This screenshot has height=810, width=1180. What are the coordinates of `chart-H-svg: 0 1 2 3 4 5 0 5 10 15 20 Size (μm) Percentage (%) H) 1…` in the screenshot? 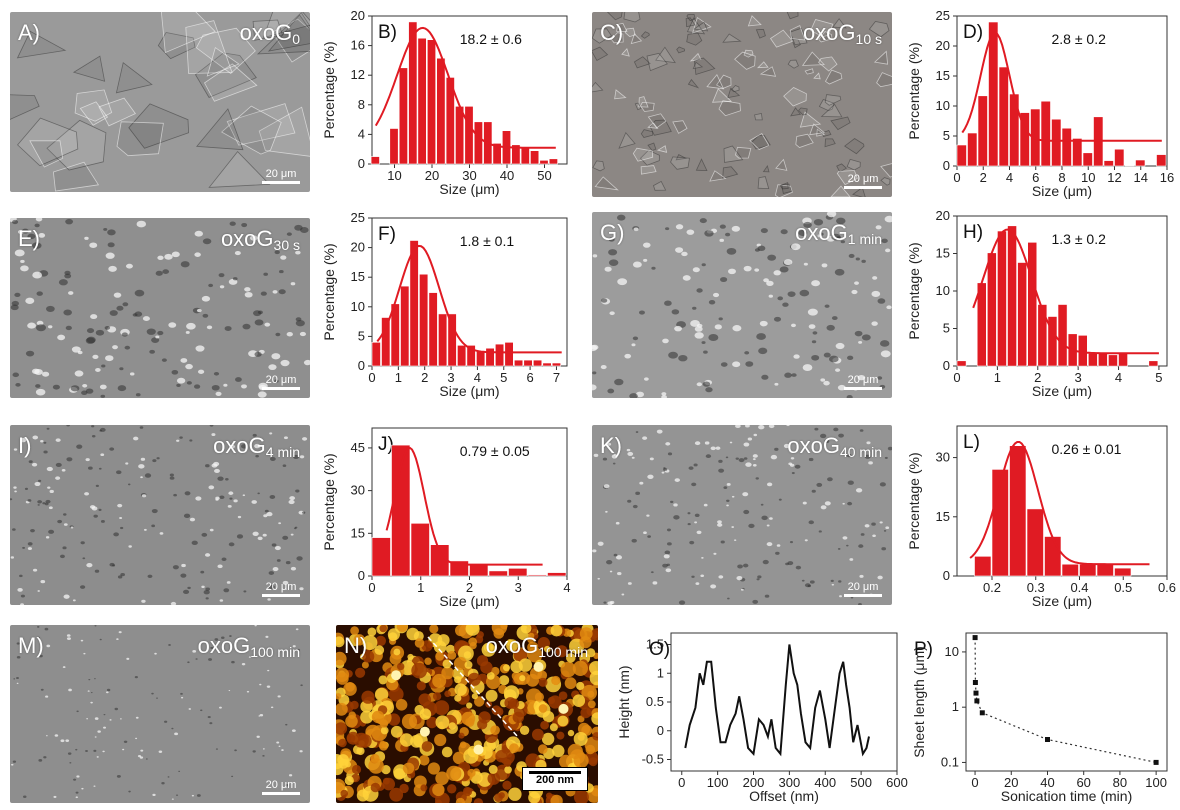 It's located at (1037, 303).